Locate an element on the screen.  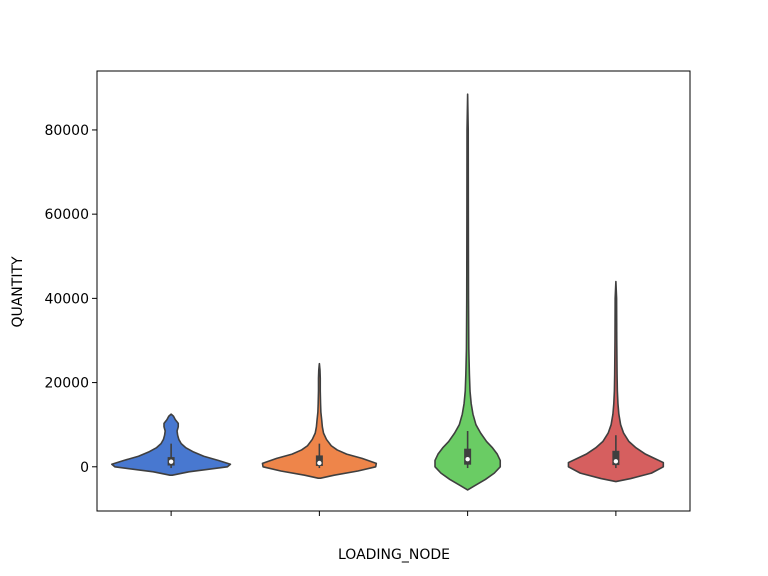
x-axis-label: LOADING_NODE is located at coordinates (394, 555).